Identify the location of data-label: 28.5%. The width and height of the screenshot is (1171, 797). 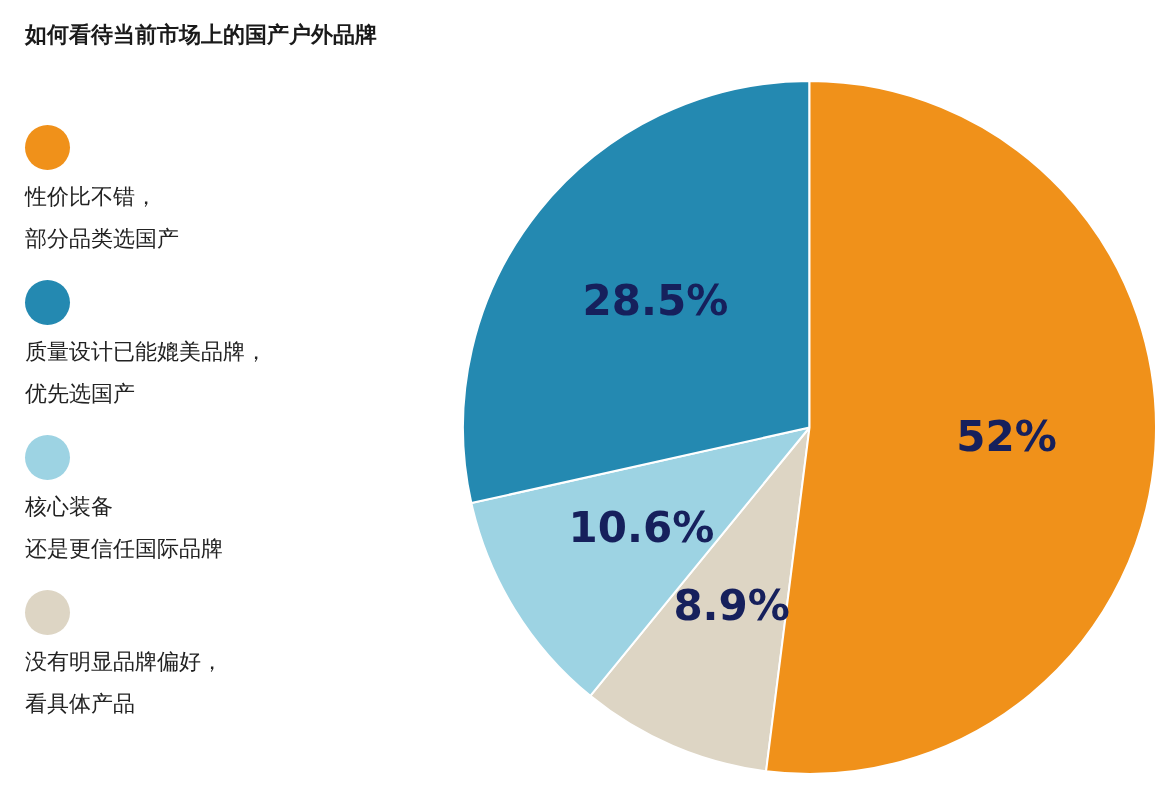
(655, 300).